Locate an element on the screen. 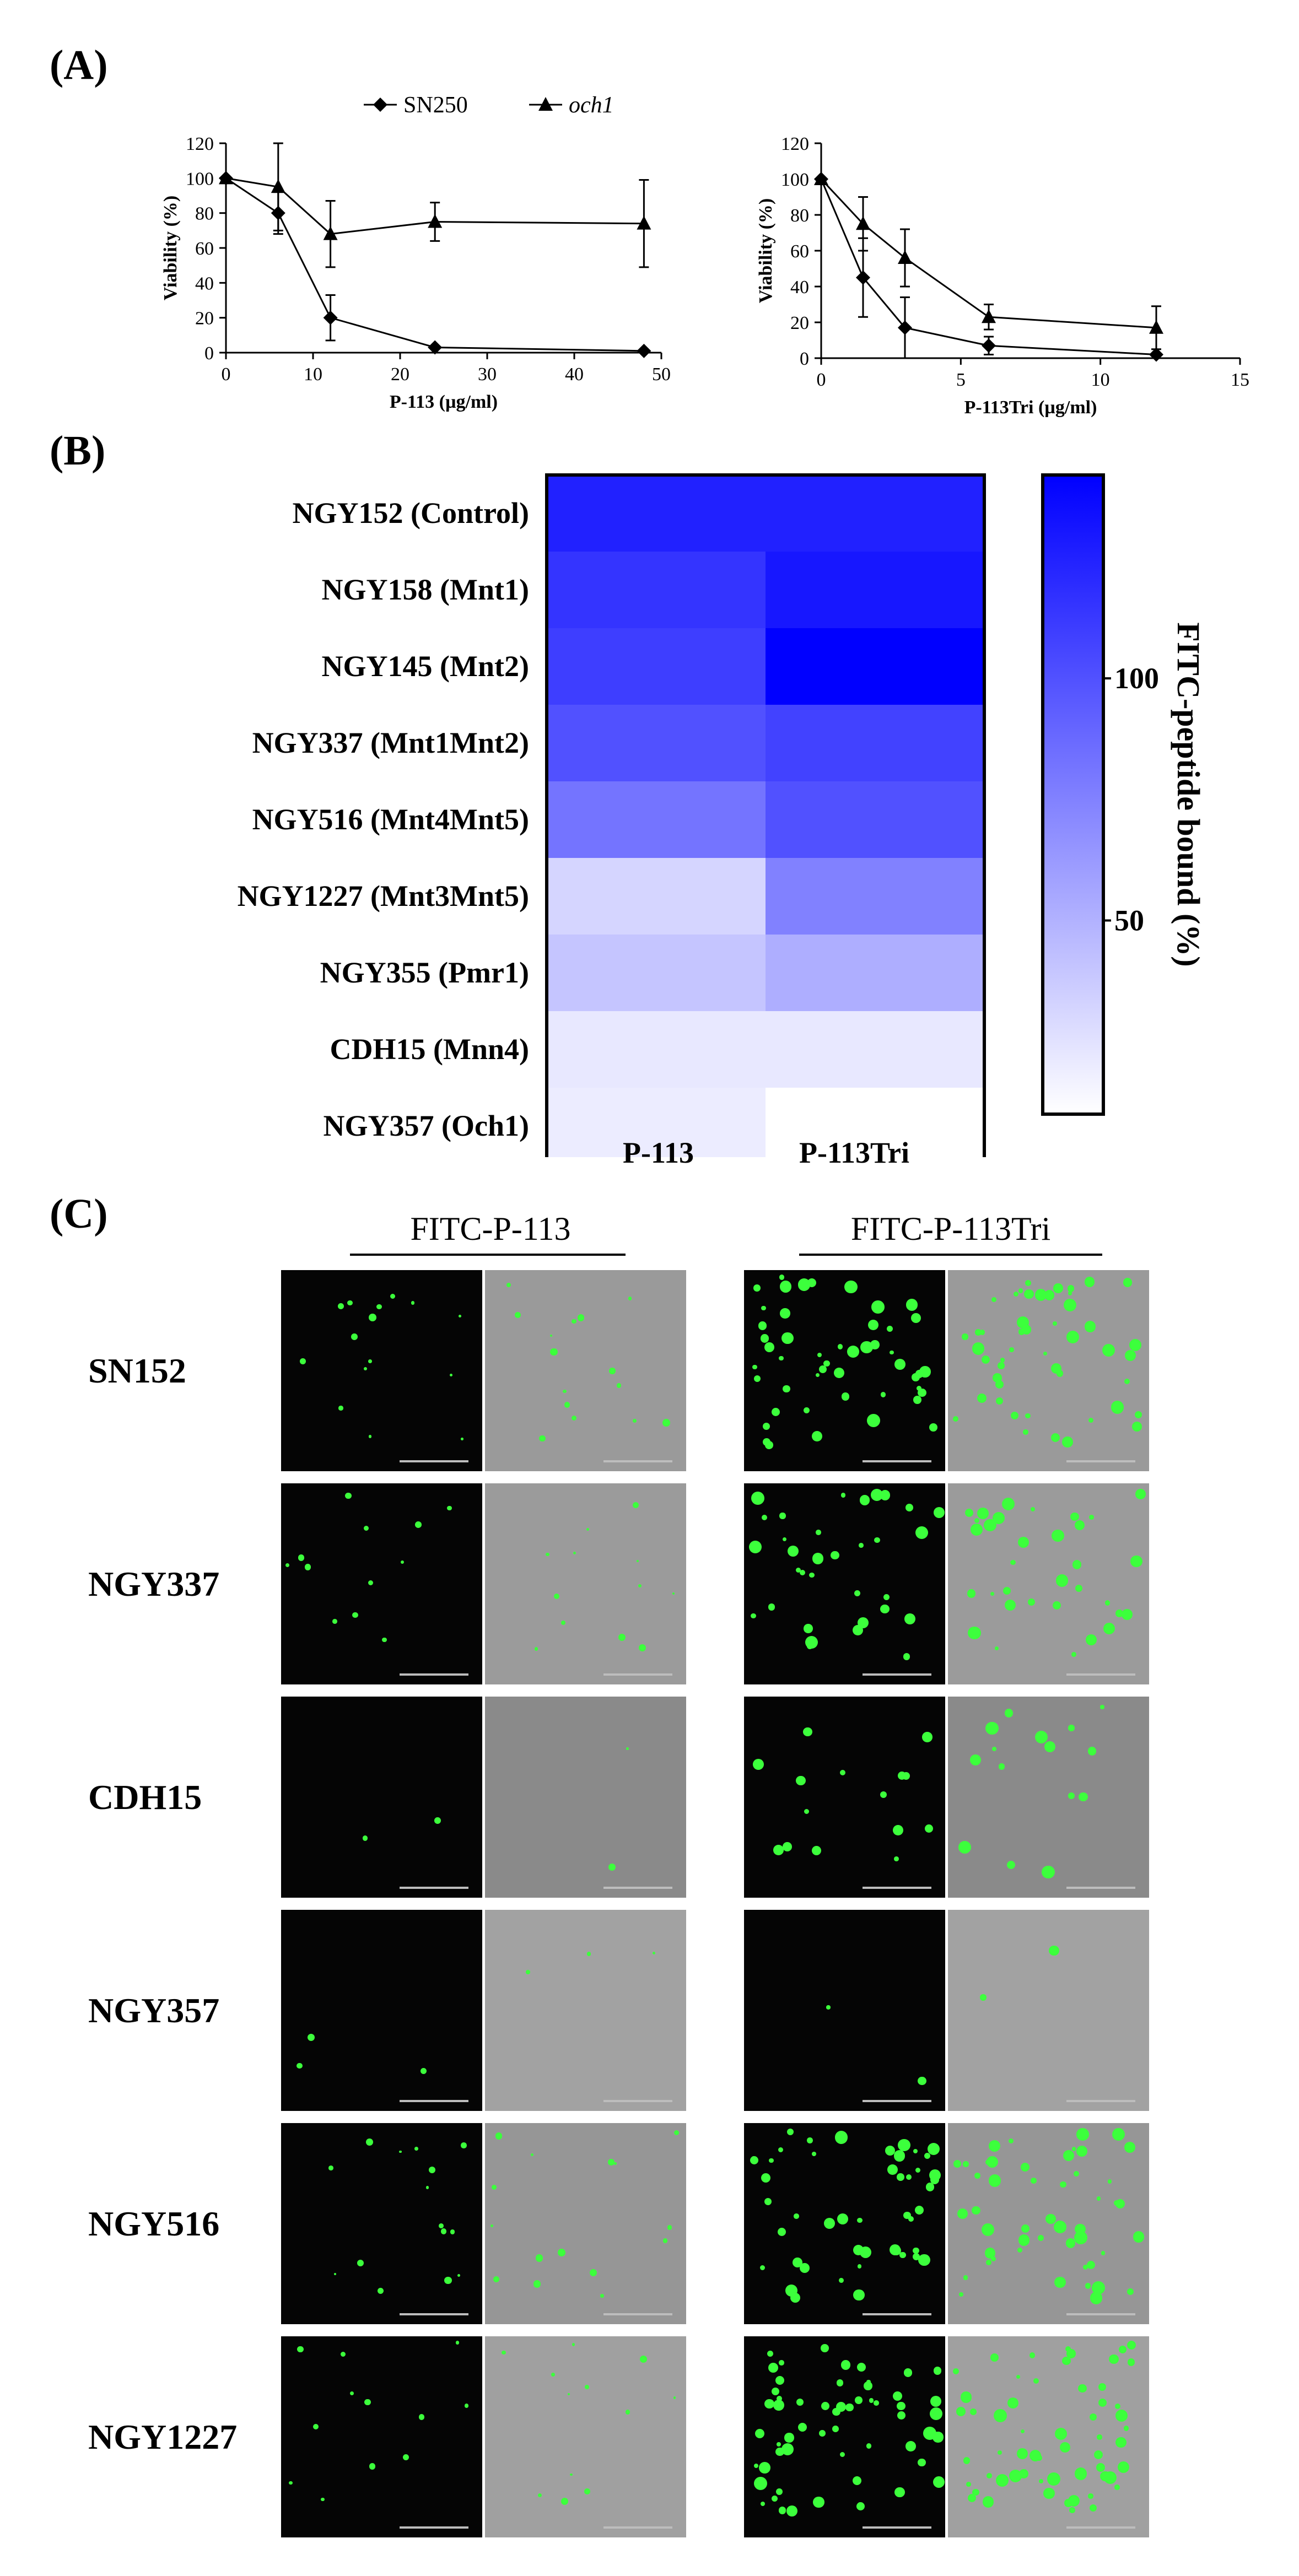  heatmap-row-label: NGY152 (Control) is located at coordinates (410, 513).